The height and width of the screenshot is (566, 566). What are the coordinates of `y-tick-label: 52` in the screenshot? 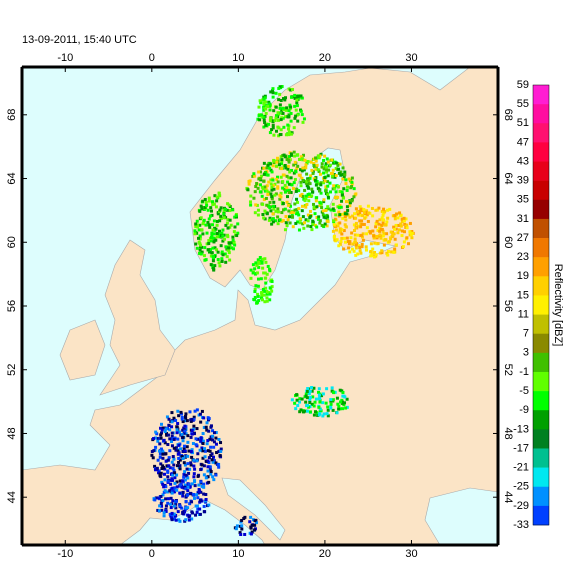 It's located at (508, 370).